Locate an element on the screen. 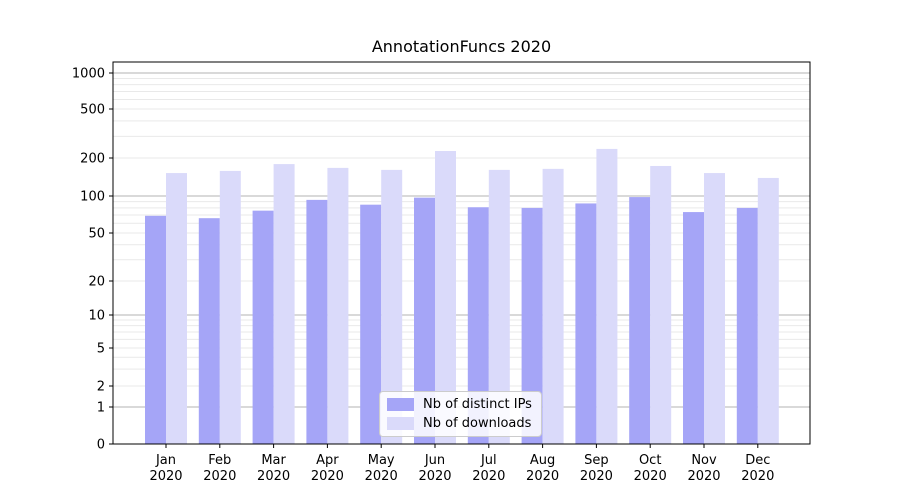 This screenshot has width=900, height=500. x-tick-label-month: May is located at coordinates (381, 460).